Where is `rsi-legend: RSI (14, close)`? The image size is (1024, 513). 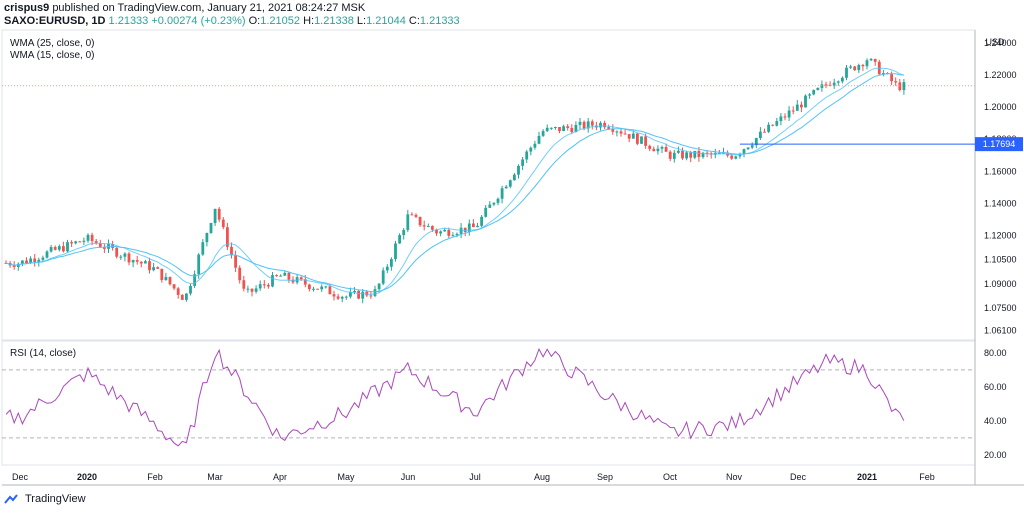 rsi-legend: RSI (14, close) is located at coordinates (43, 353).